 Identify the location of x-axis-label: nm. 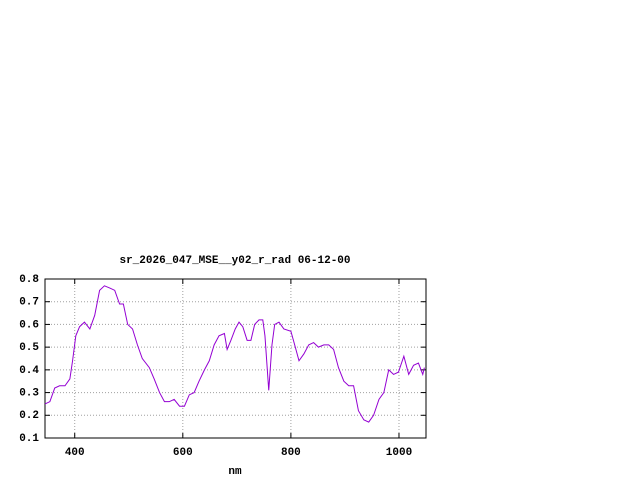
(235, 472).